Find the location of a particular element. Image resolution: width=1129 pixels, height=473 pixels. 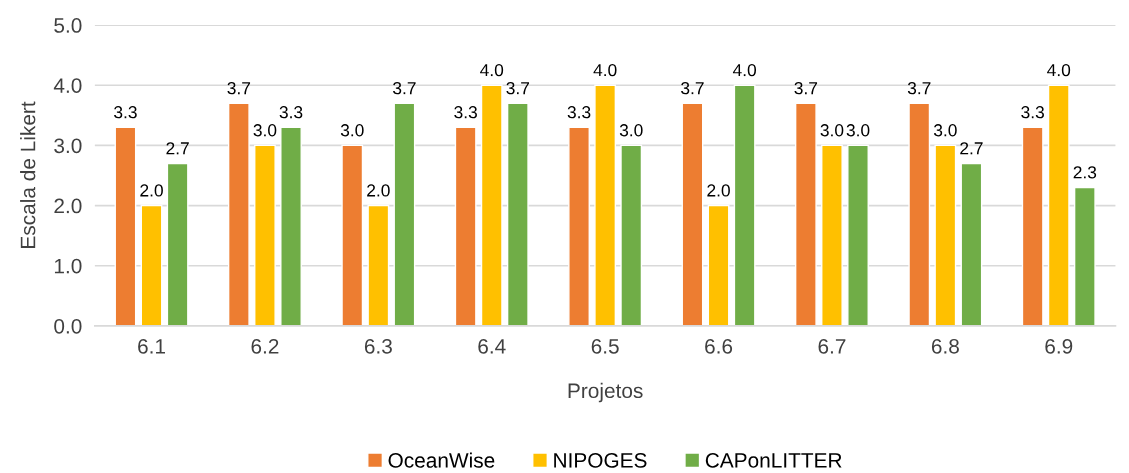

y-tick-label: 4.0 is located at coordinates (67, 85).